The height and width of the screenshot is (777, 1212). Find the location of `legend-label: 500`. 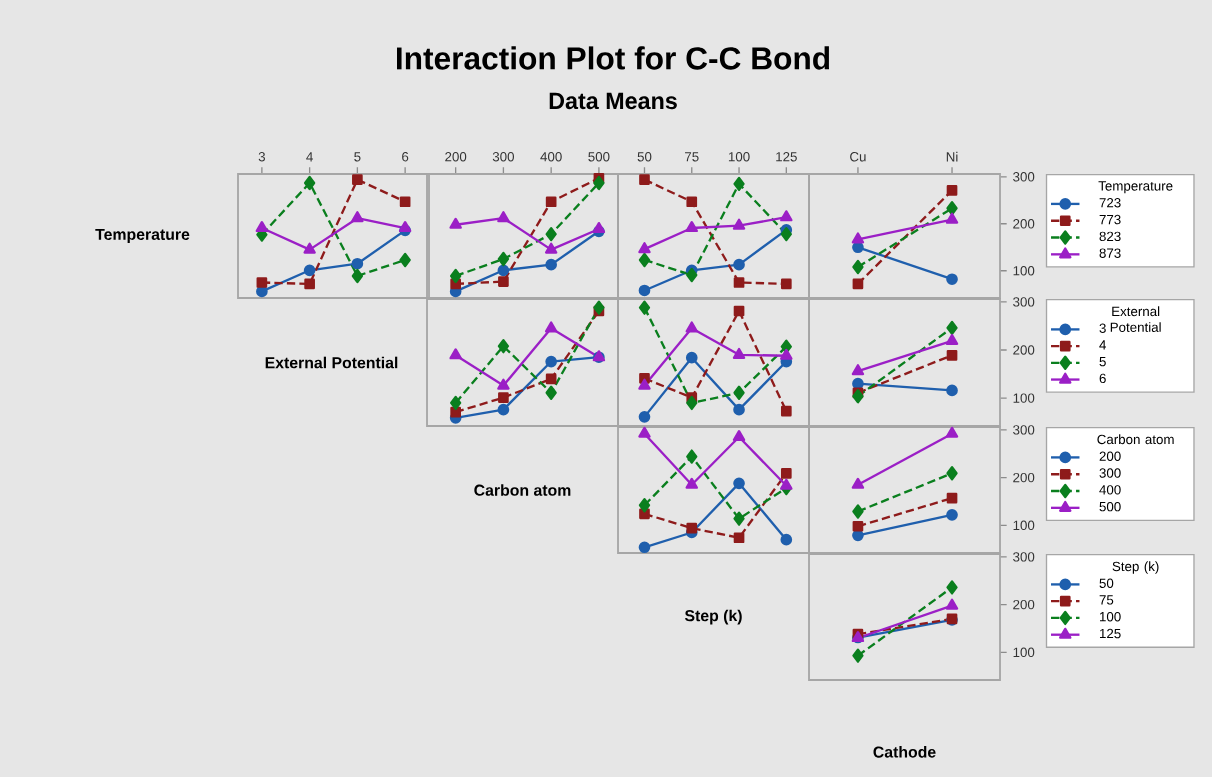

legend-label: 500 is located at coordinates (1110, 506).